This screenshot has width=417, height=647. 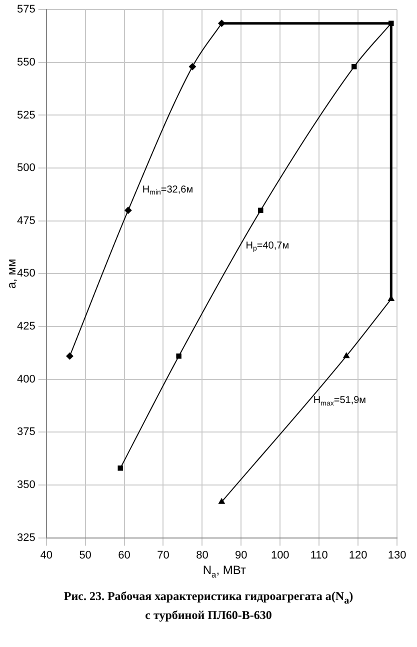 What do you see at coordinates (202, 555) in the screenshot?
I see `x-tick-label: 80` at bounding box center [202, 555].